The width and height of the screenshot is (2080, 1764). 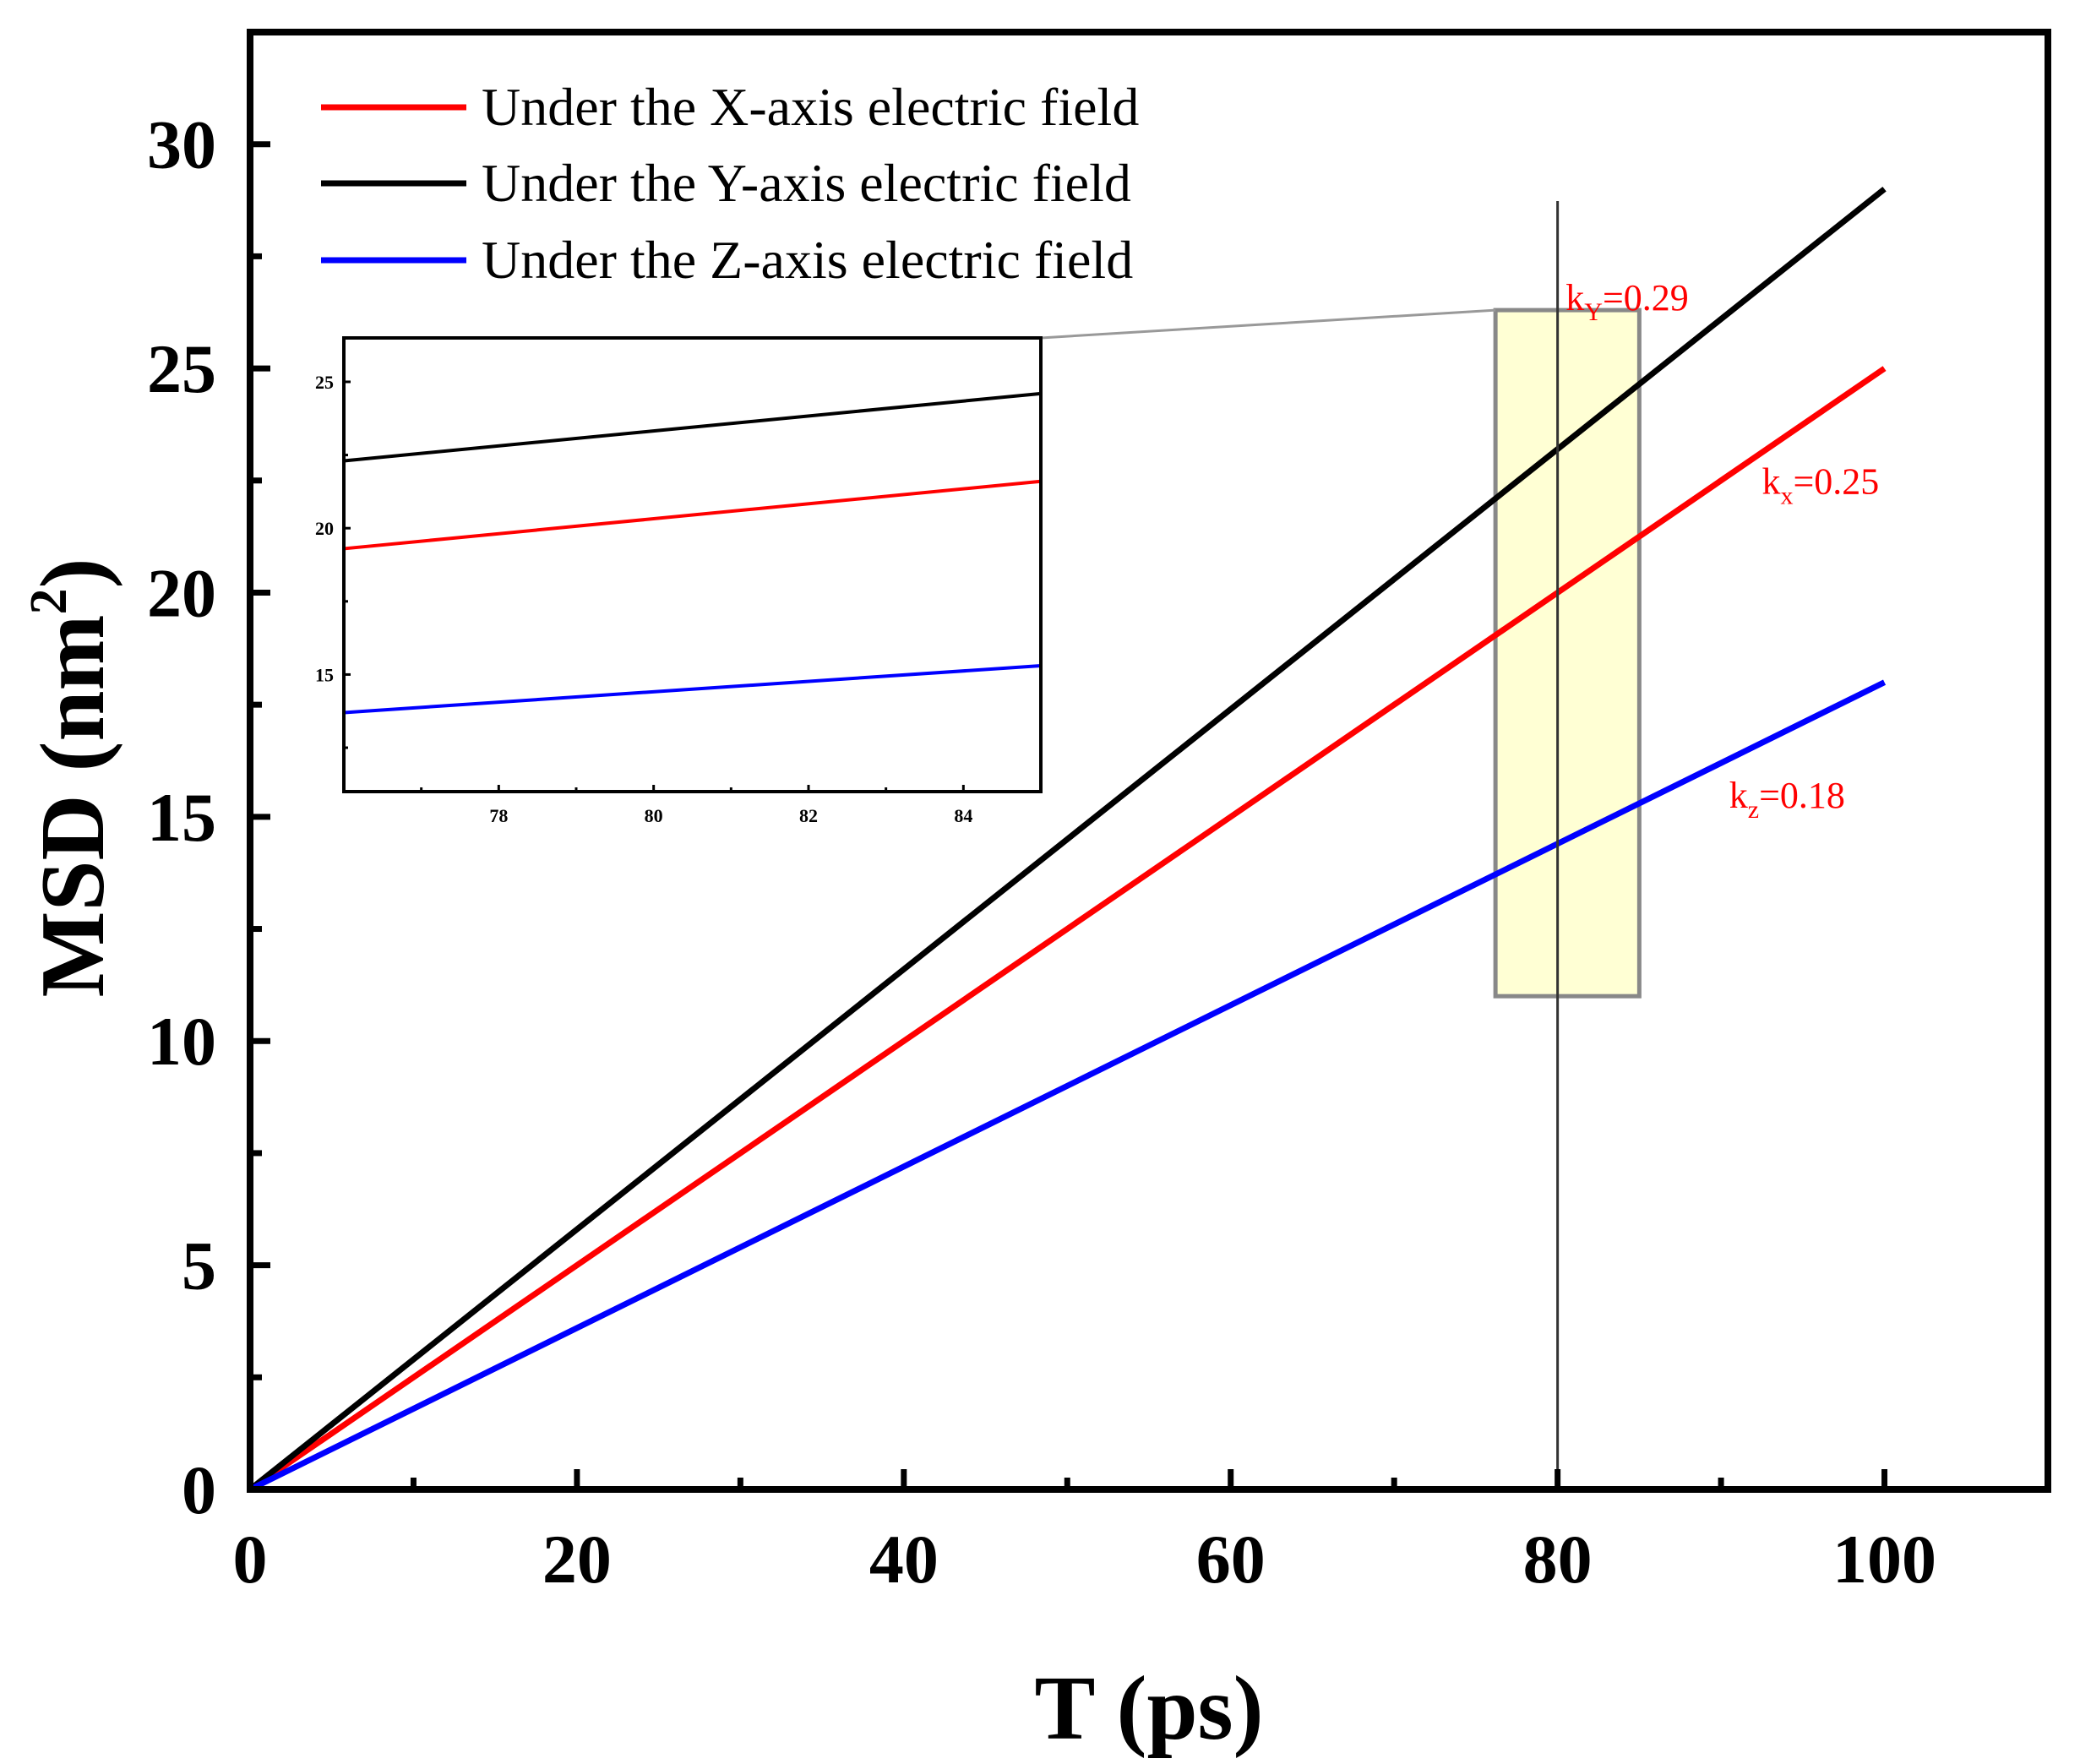 What do you see at coordinates (1884, 1559) in the screenshot?
I see `x-tick-label: 100` at bounding box center [1884, 1559].